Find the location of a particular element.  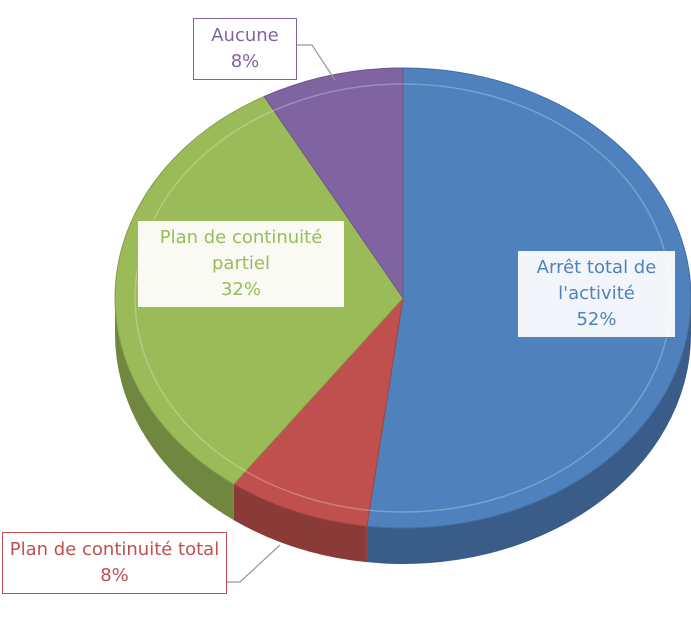

slice-side is located at coordinates (300, 523).